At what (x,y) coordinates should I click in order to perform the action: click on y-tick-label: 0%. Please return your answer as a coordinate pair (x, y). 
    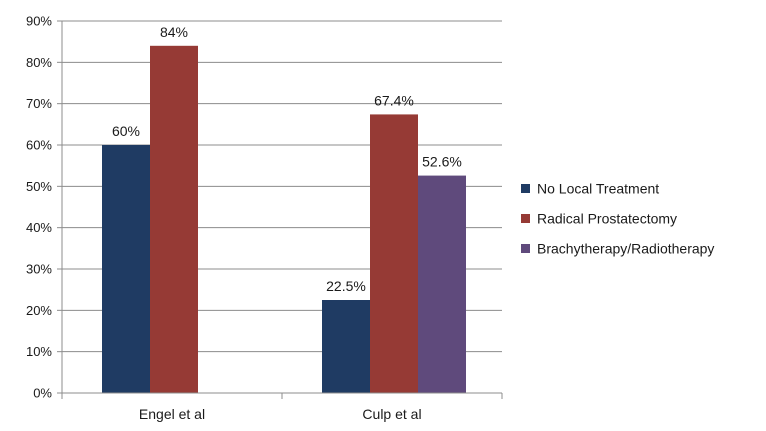
    Looking at the image, I should click on (42, 393).